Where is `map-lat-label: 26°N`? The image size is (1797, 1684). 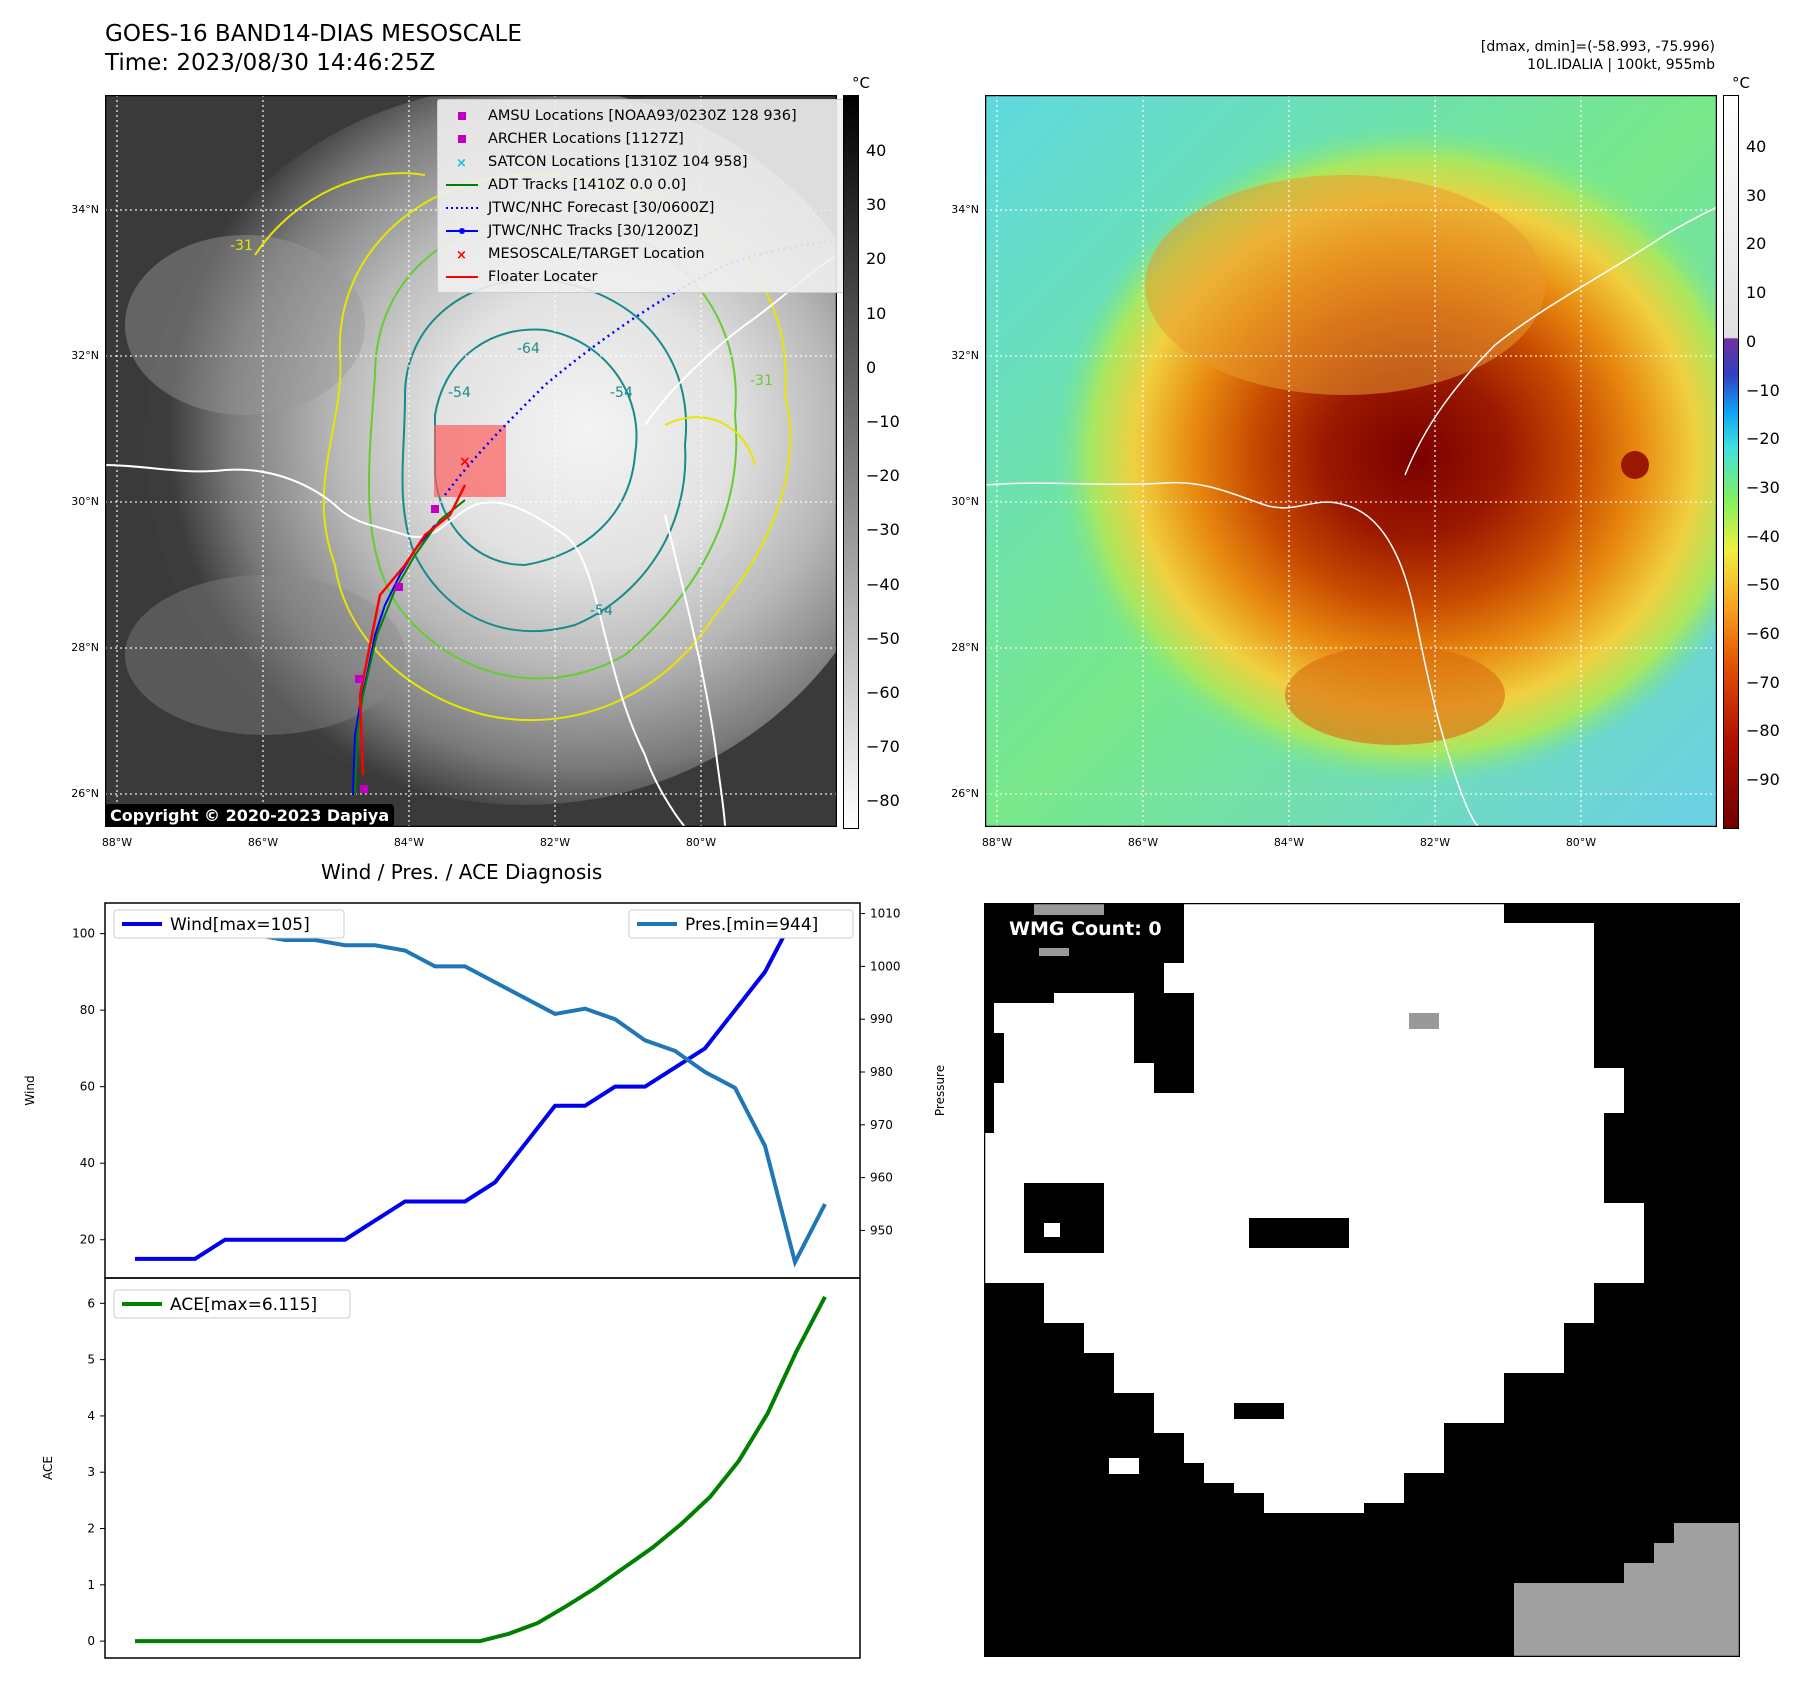
map-lat-label: 26°N is located at coordinates (85, 793).